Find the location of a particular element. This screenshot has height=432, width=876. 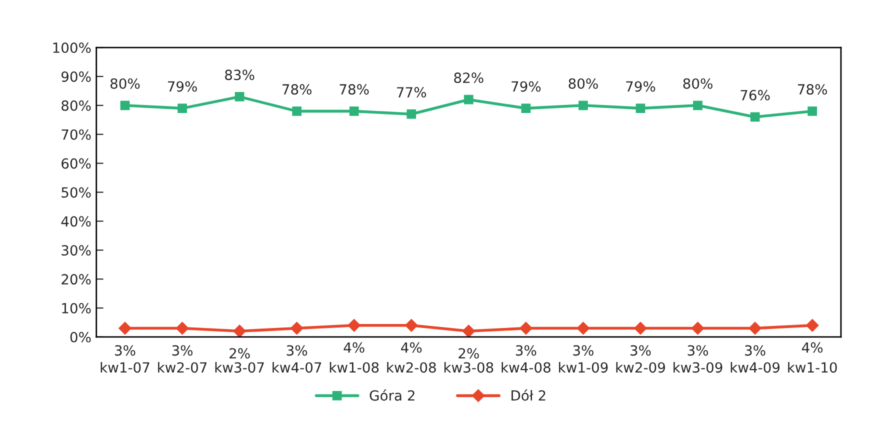

x-tick-label: kw2-07 is located at coordinates (182, 367).